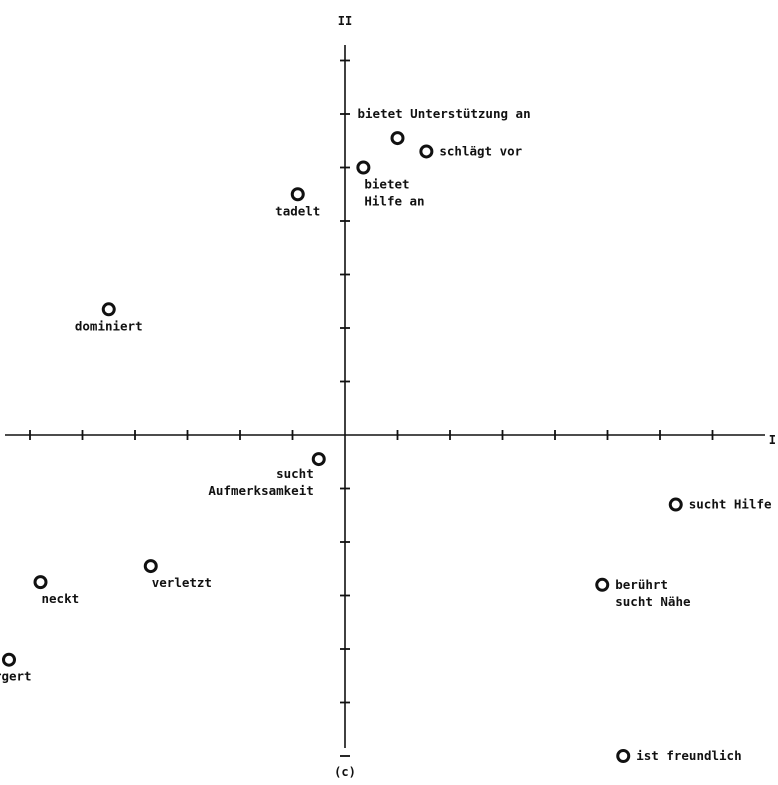 Image resolution: width=778 pixels, height=785 pixels. What do you see at coordinates (345, 21) in the screenshot?
I see `y-axis-label: II` at bounding box center [345, 21].